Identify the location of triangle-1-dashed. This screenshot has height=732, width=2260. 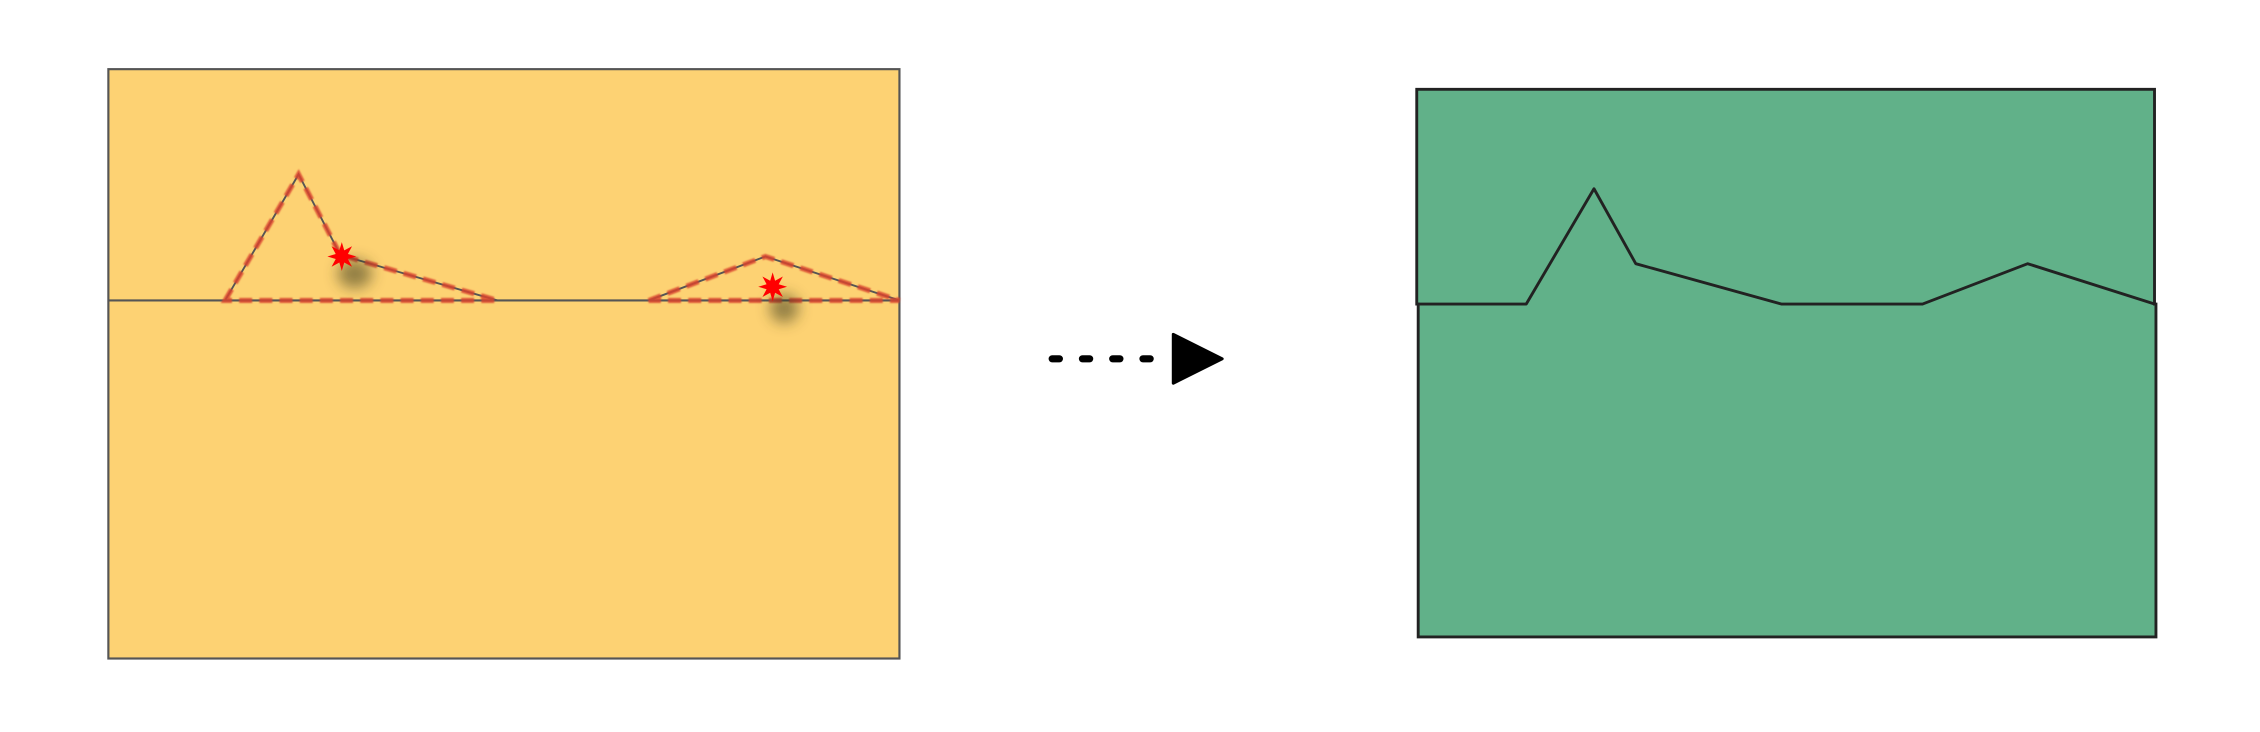
(359, 236).